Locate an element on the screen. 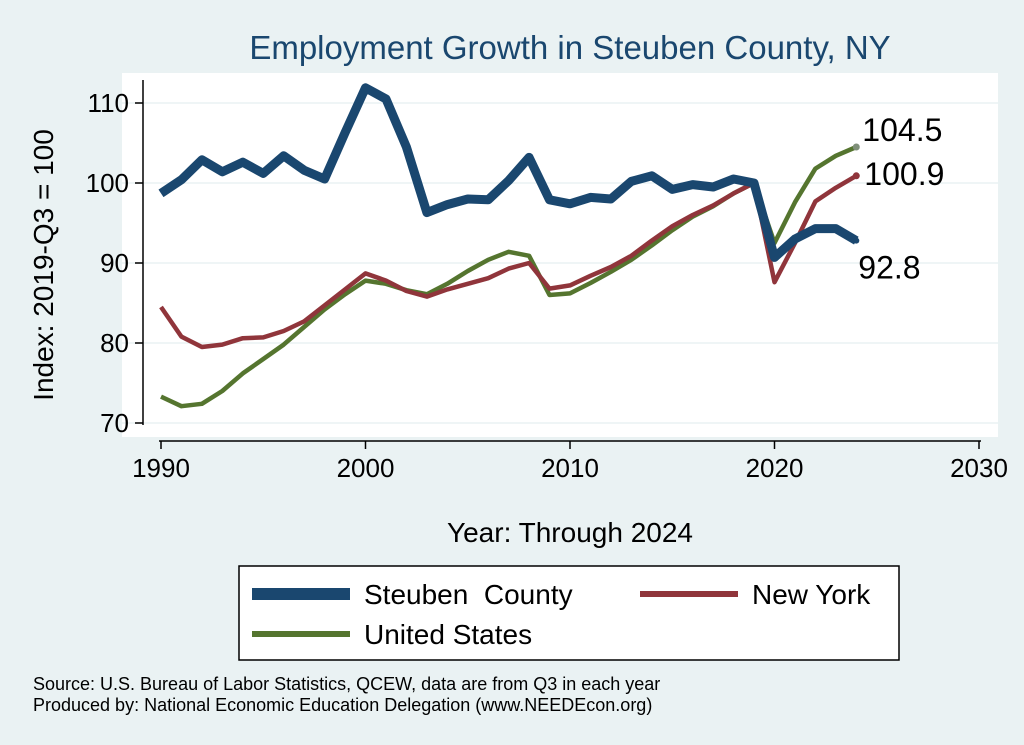  y-tick-label: 100 is located at coordinates (107, 183).